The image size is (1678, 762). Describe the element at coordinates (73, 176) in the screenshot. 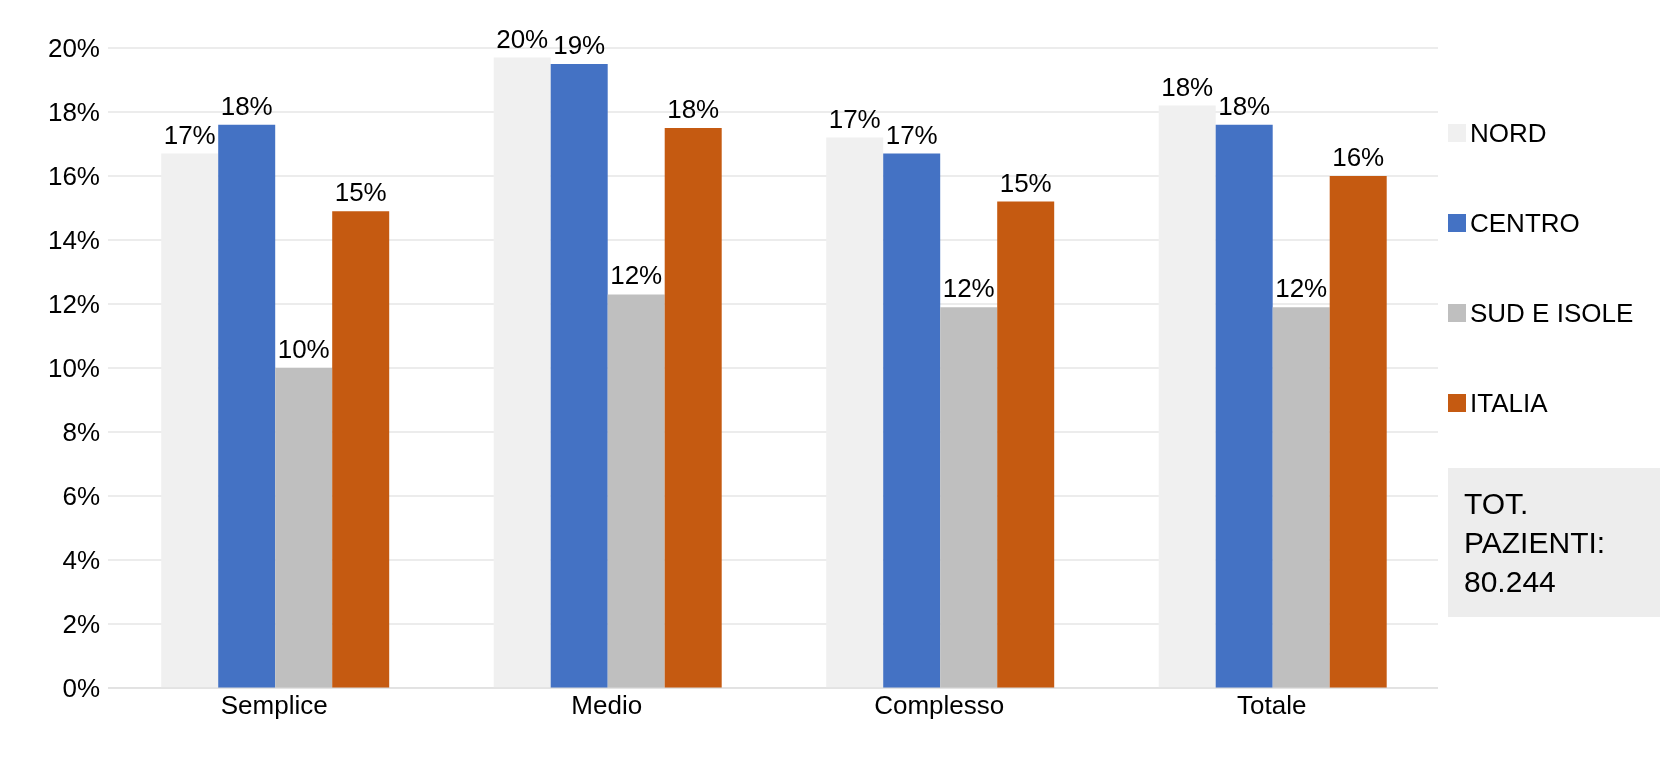

I see `y-tick-label: 16%` at that location.